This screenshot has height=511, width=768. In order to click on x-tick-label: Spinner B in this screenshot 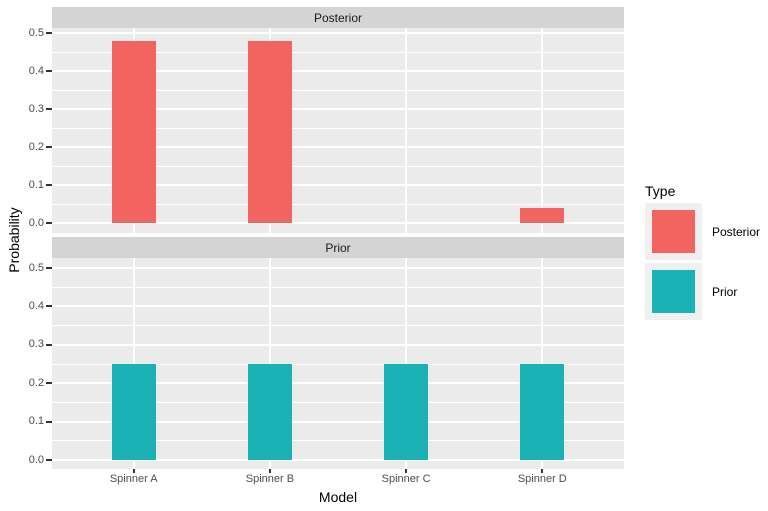, I will do `click(270, 479)`.